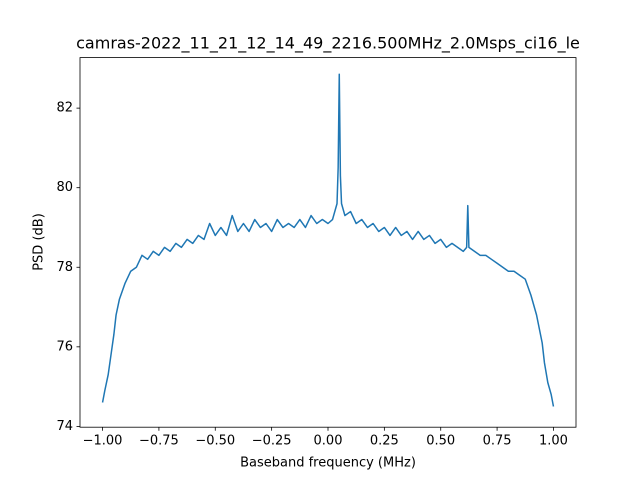 The width and height of the screenshot is (640, 480). What do you see at coordinates (272, 441) in the screenshot?
I see `x-tick-label: −0.25` at bounding box center [272, 441].